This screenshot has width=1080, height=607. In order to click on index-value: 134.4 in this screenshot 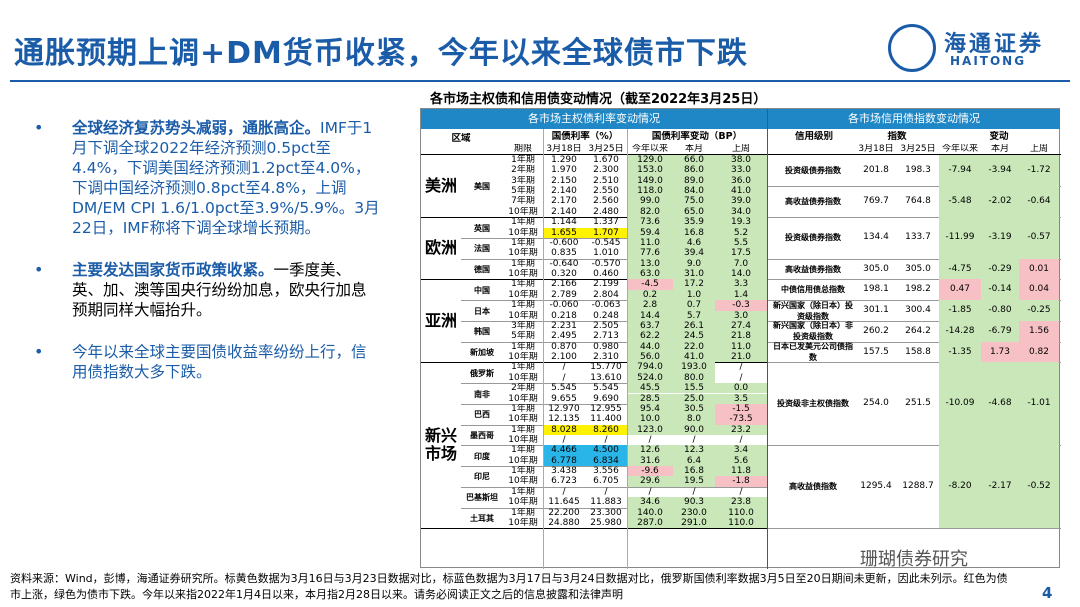, I will do `click(876, 237)`.